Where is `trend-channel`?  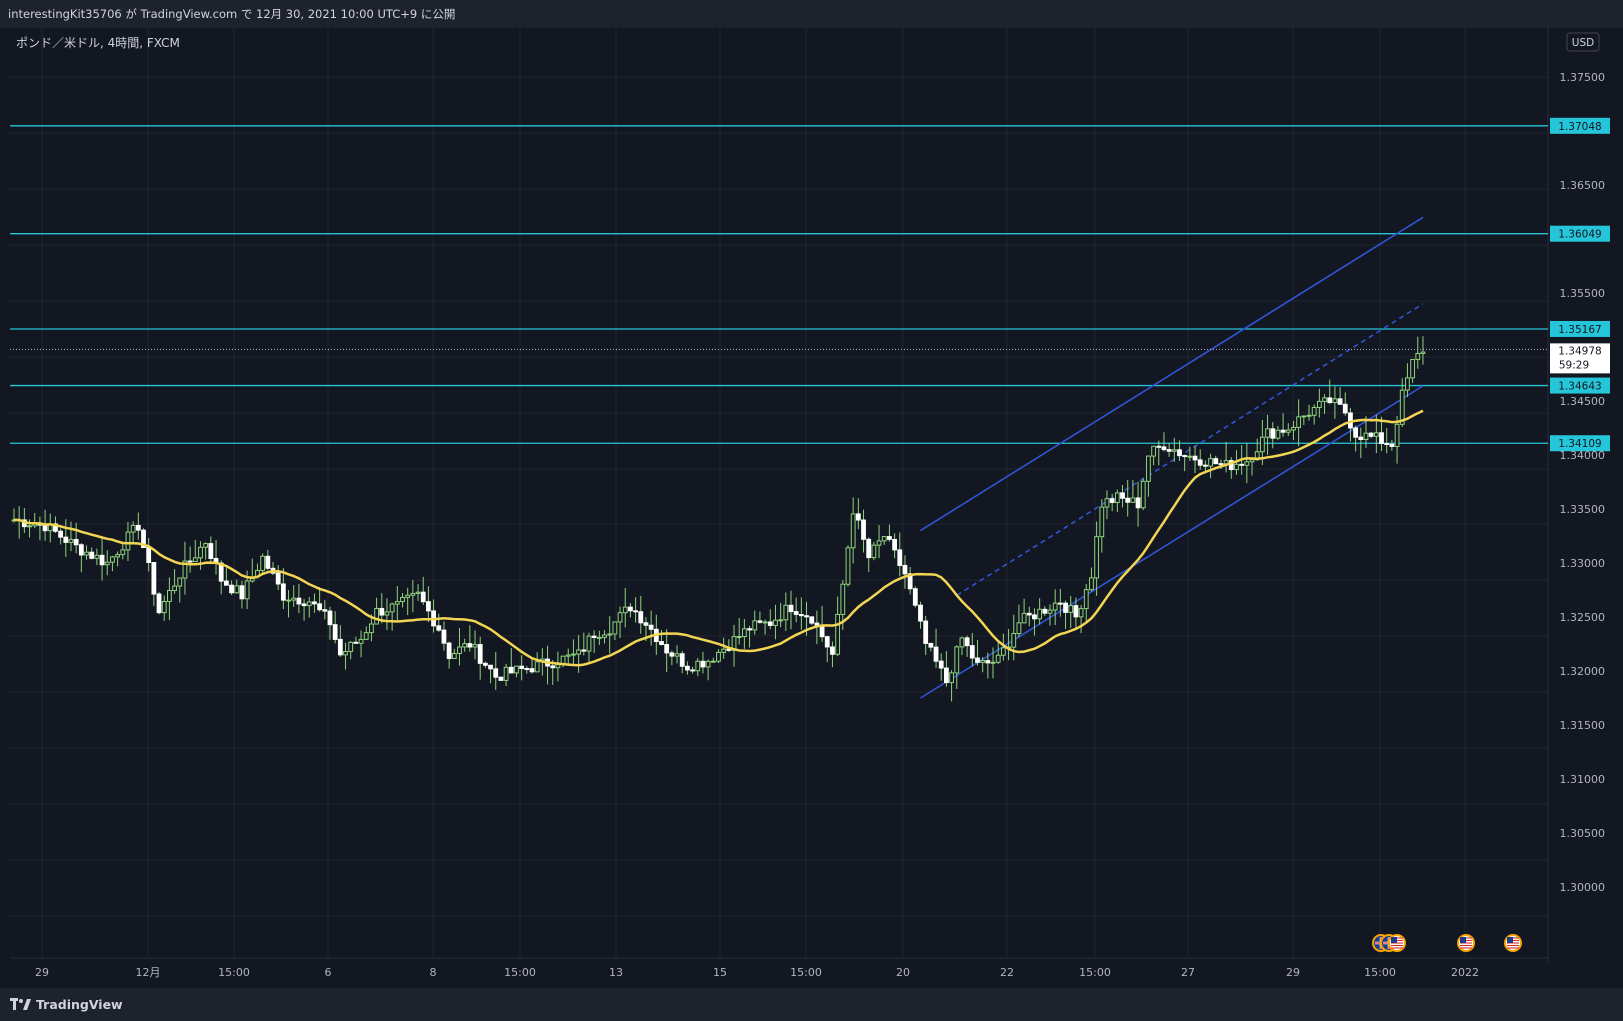 trend-channel is located at coordinates (1172, 457).